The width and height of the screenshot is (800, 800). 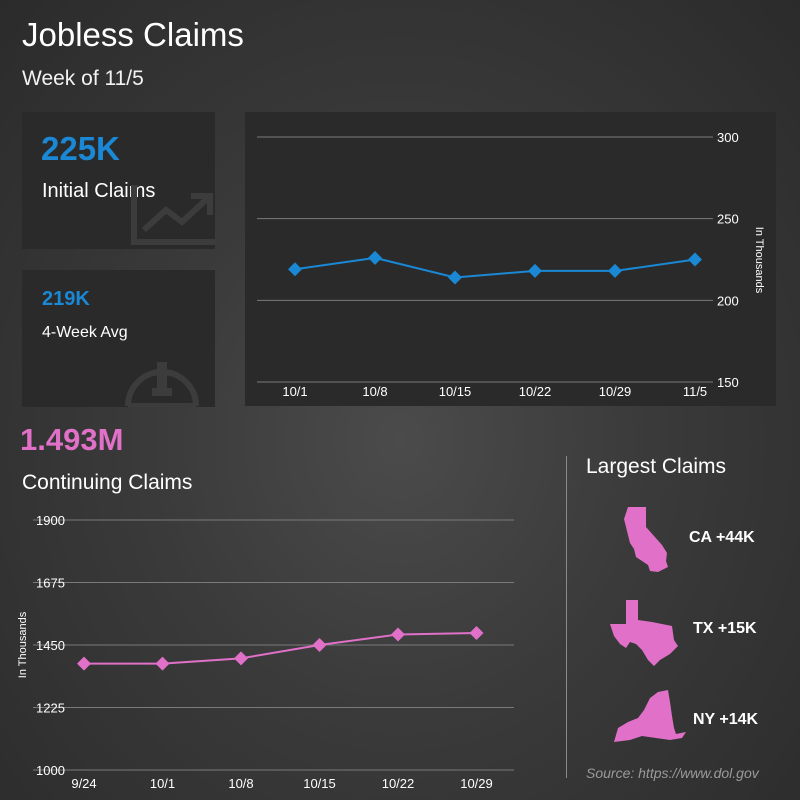 What do you see at coordinates (23, 644) in the screenshot?
I see `continuing-claims-y-axis-title: In Thousands` at bounding box center [23, 644].